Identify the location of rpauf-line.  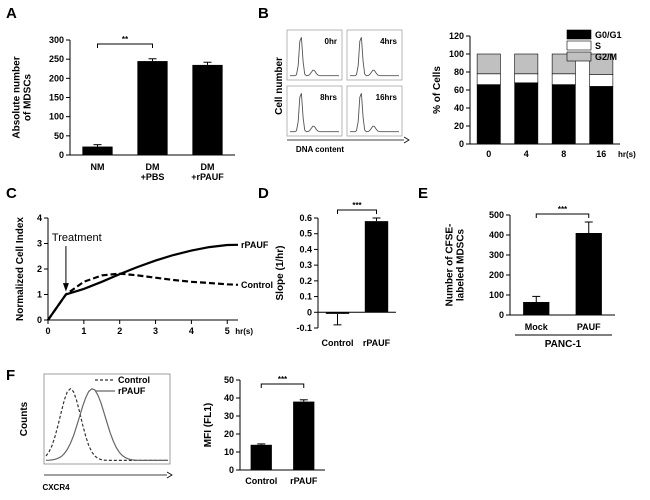
(143, 282).